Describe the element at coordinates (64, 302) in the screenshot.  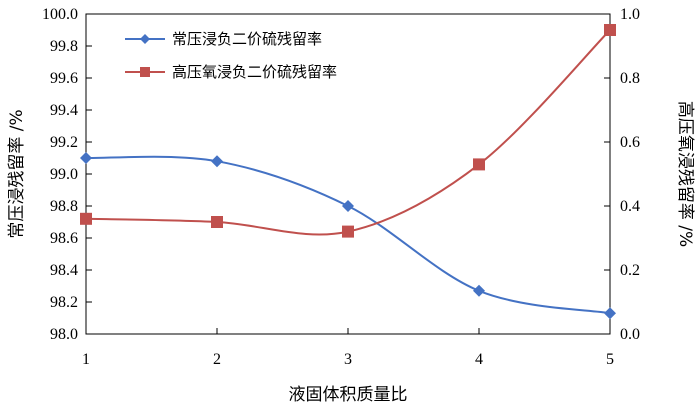
I see `left-tick-label: 98.2` at that location.